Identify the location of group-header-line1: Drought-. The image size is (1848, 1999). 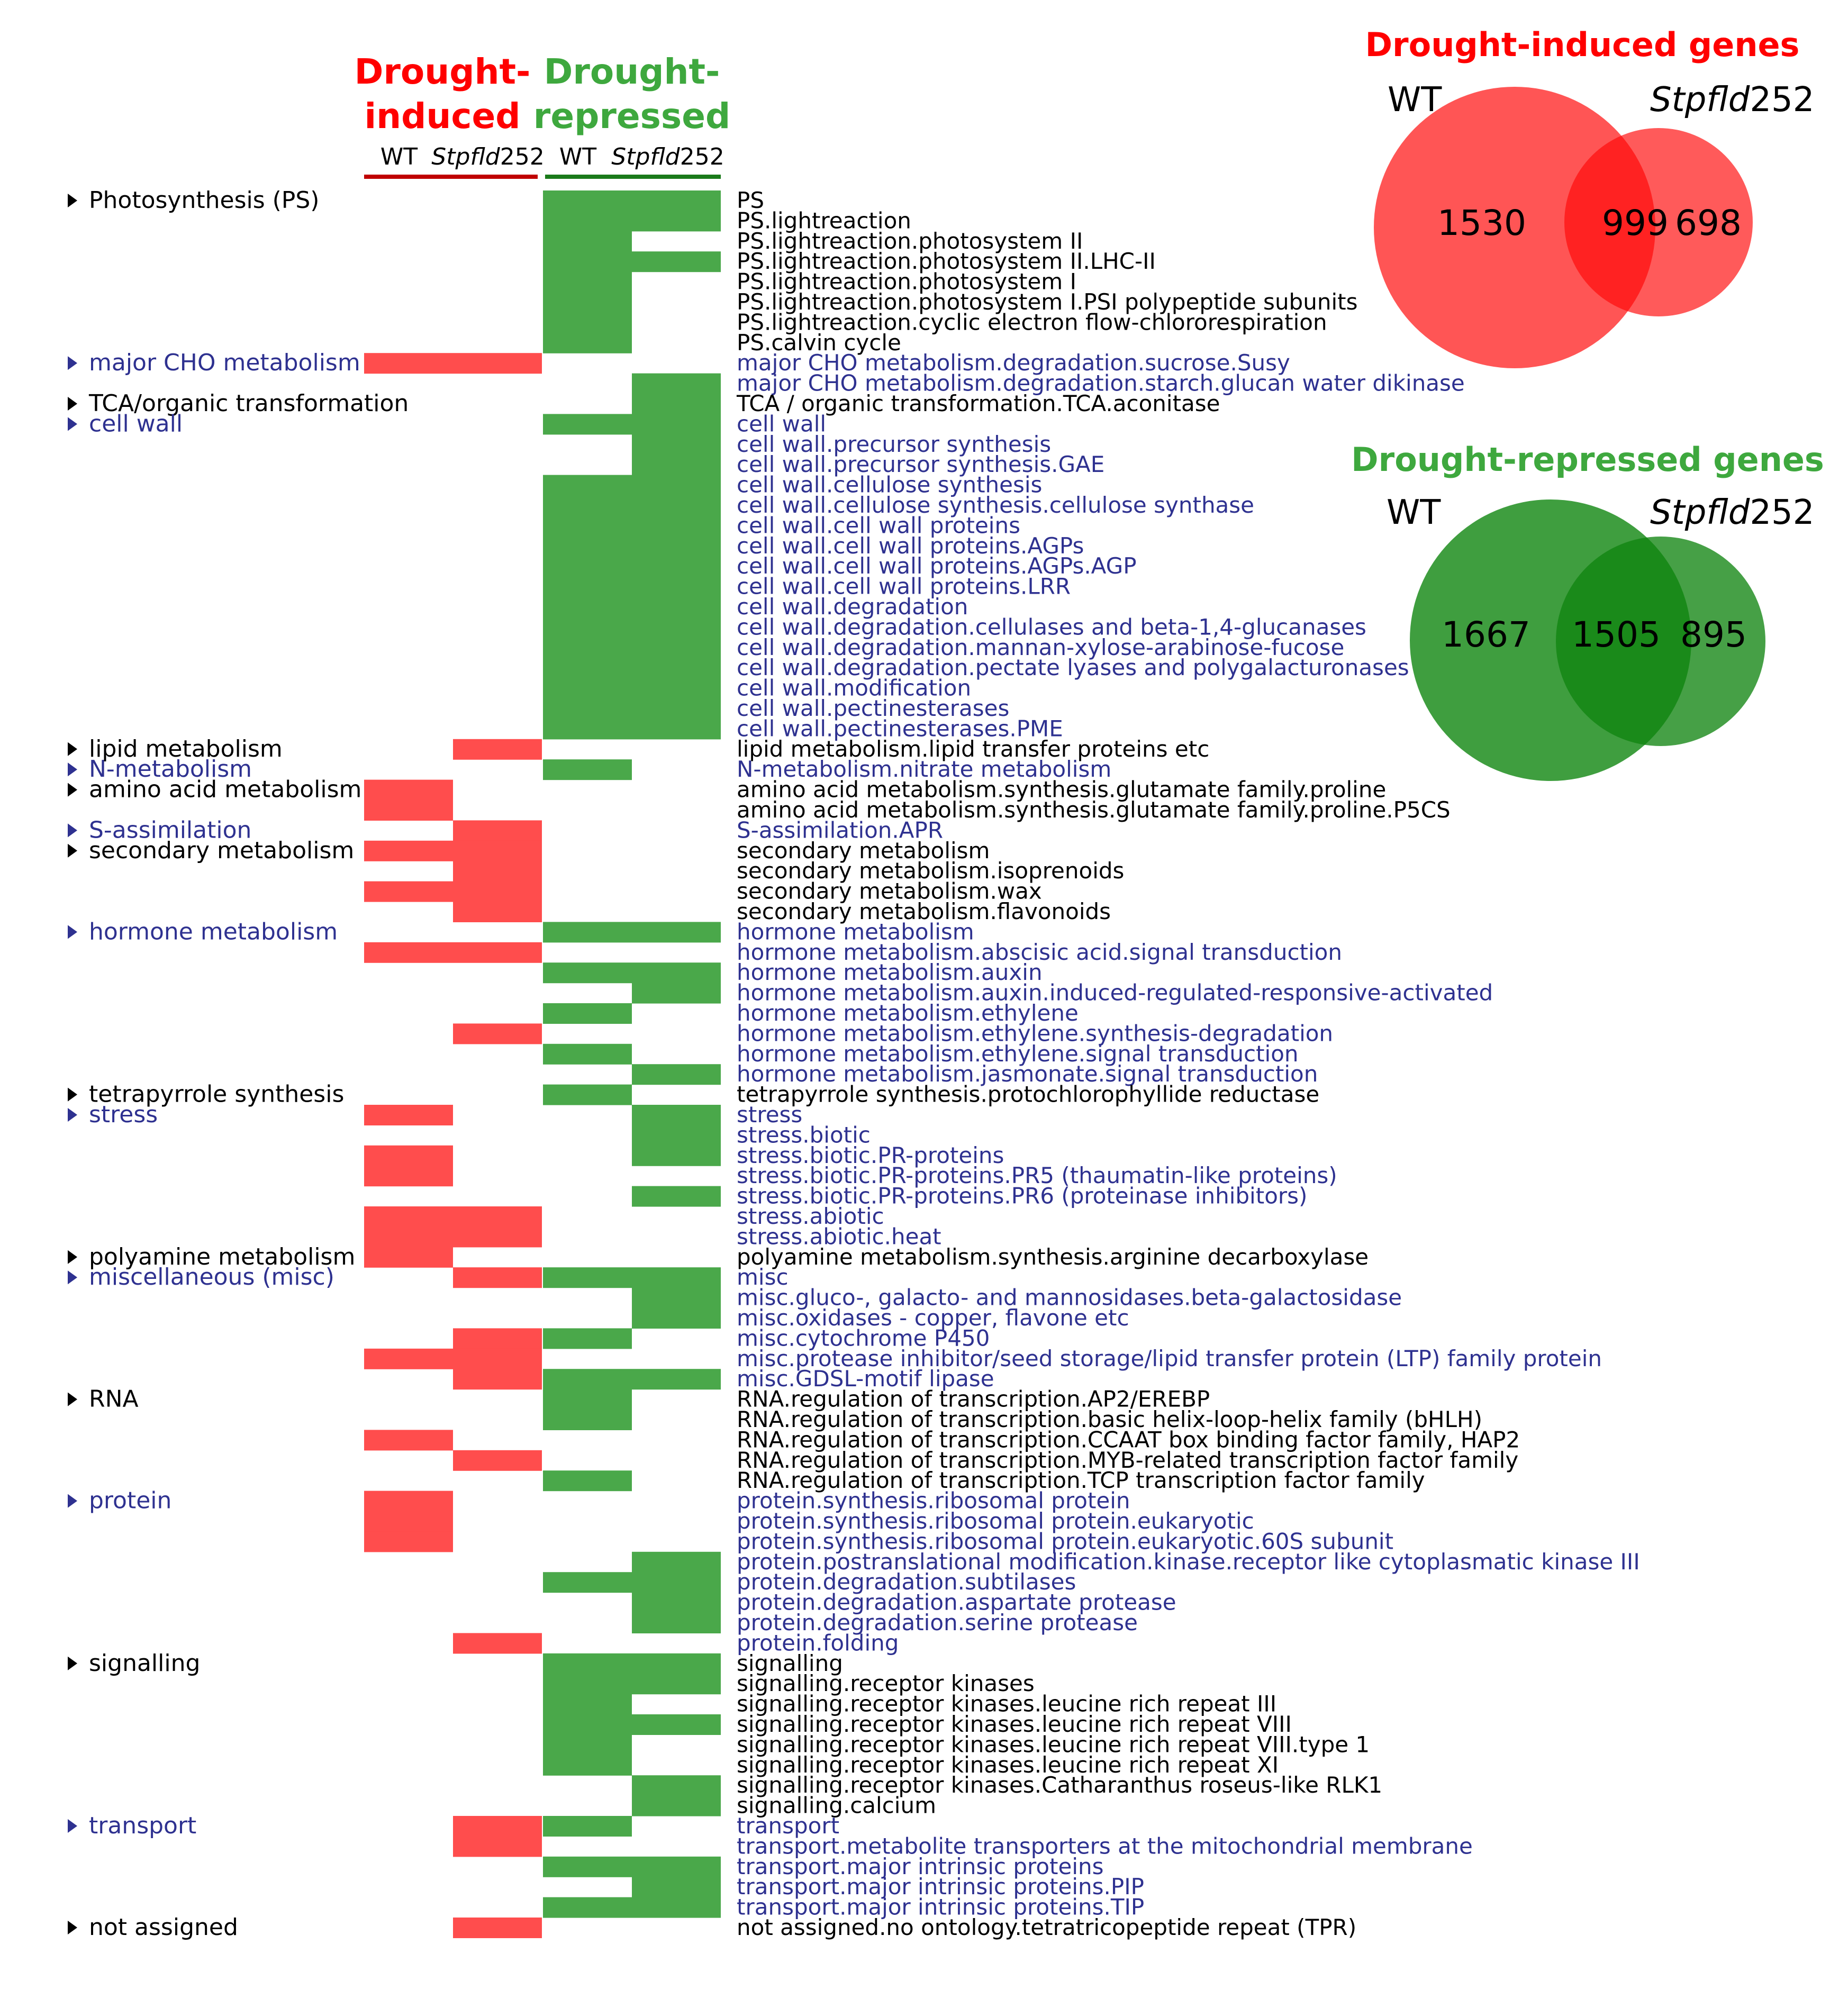
(632, 71).